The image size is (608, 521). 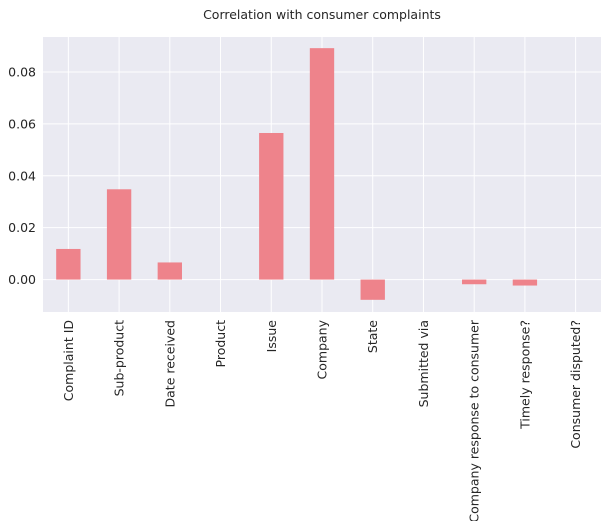 What do you see at coordinates (169, 363) in the screenshot?
I see `x-tick-label: Date received` at bounding box center [169, 363].